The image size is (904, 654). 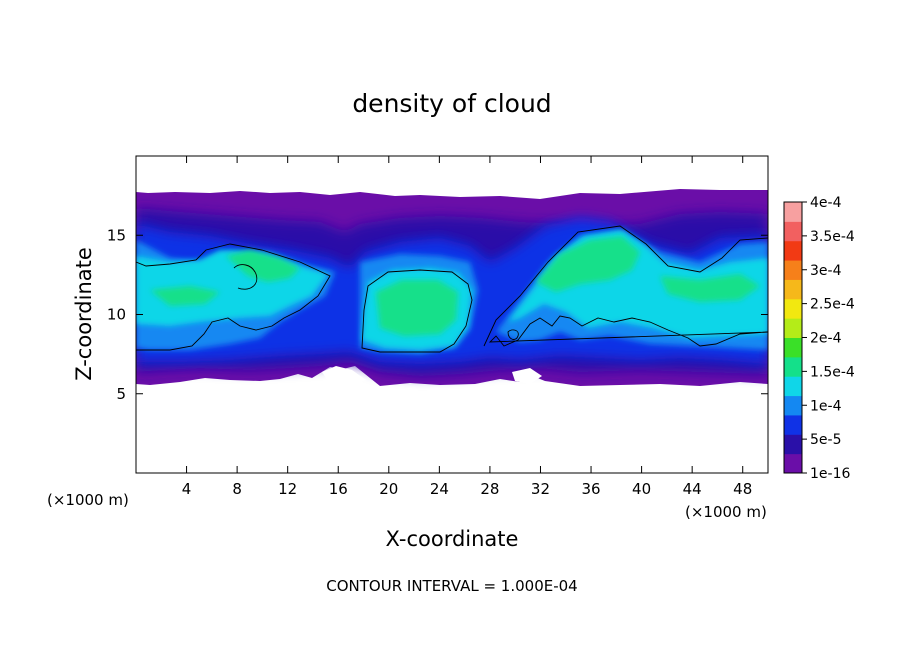 I want to click on x-tick-label: 4, so click(x=187, y=489).